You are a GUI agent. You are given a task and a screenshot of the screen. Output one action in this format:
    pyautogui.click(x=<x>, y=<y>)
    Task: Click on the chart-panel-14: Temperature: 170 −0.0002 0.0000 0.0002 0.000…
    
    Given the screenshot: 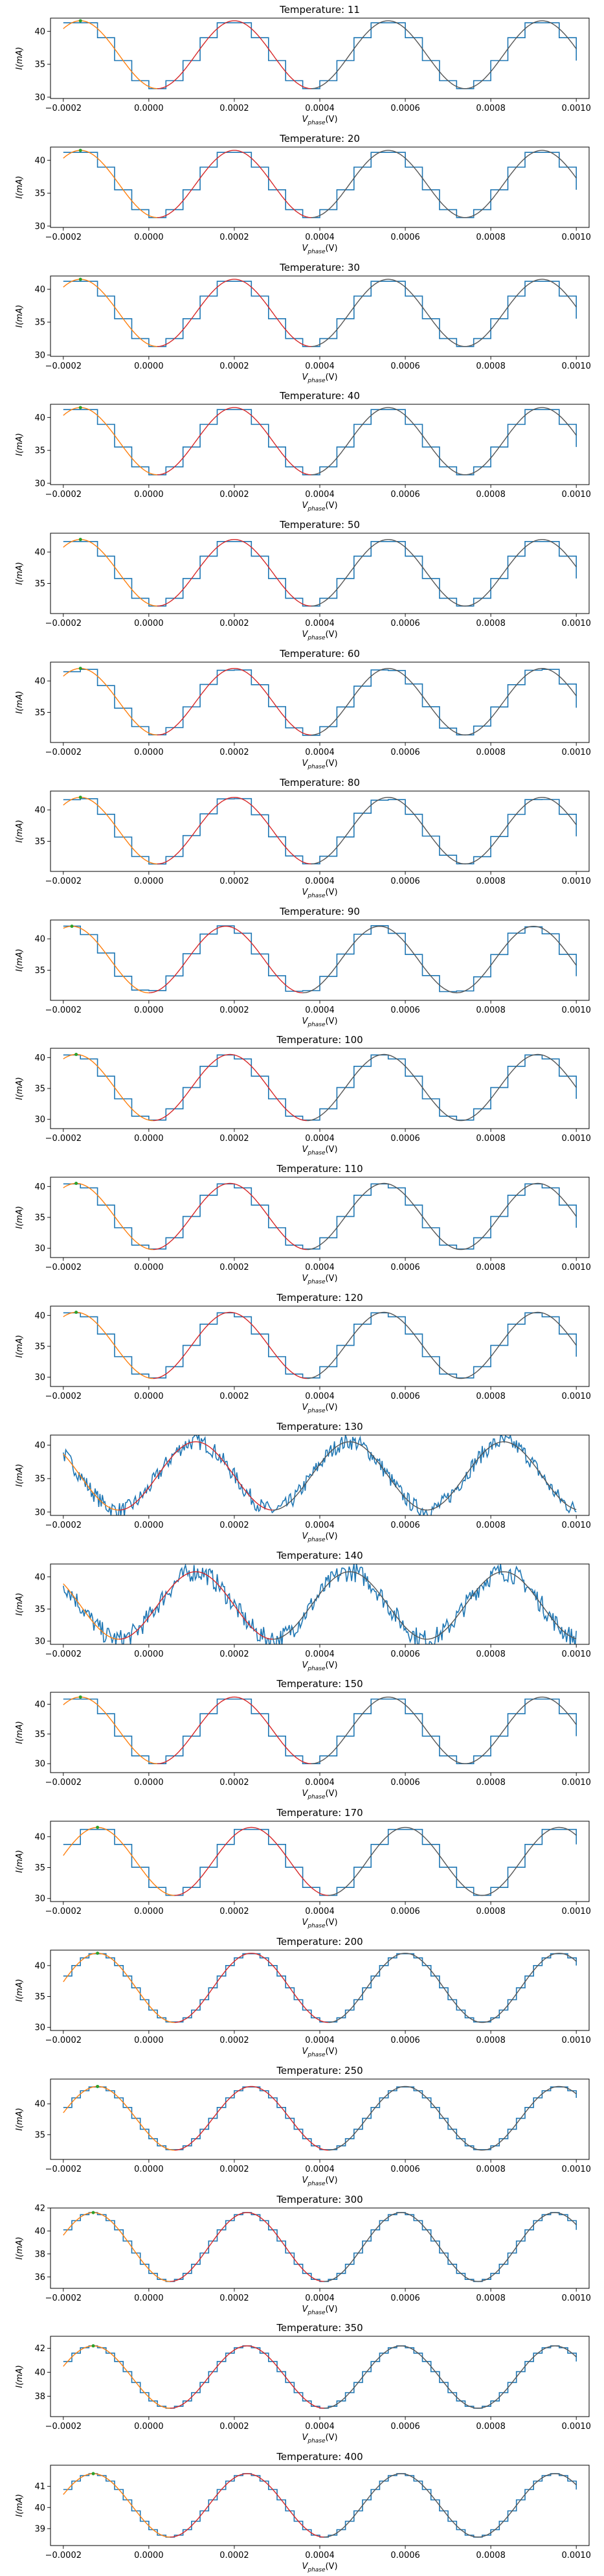 What is the action you would take?
    pyautogui.click(x=303, y=1868)
    